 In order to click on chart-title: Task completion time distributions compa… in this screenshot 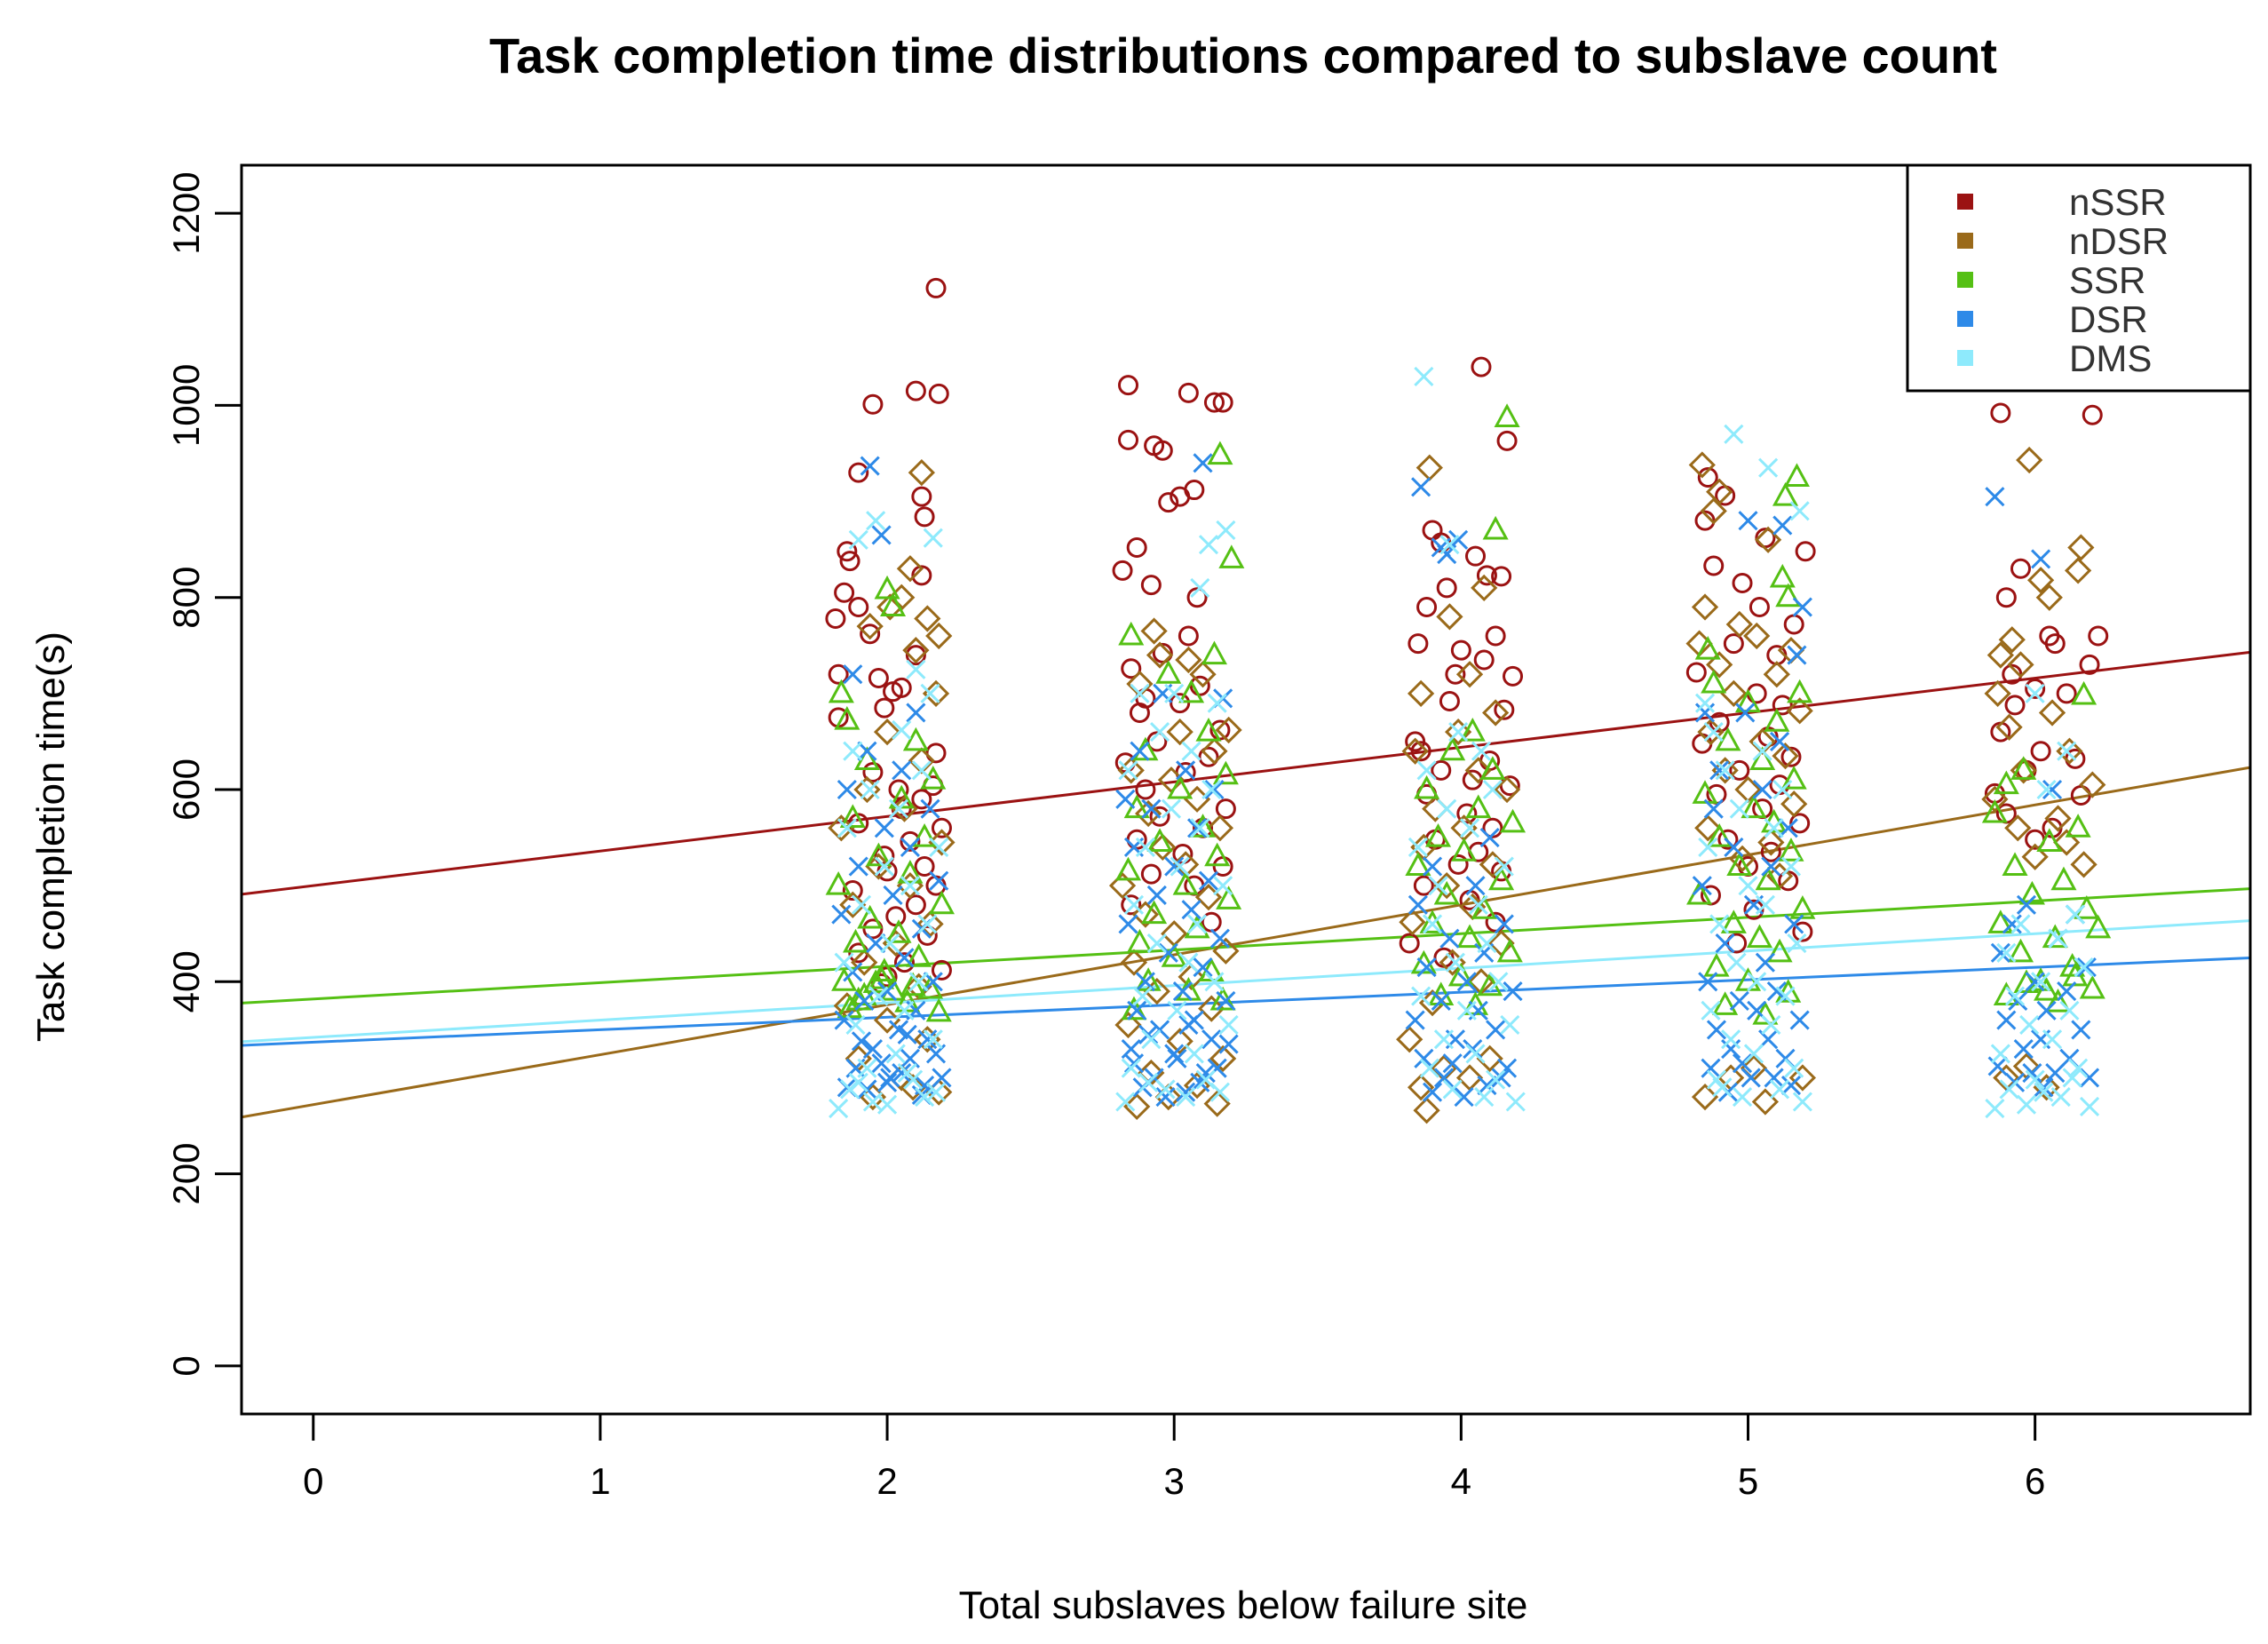, I will do `click(1243, 55)`.